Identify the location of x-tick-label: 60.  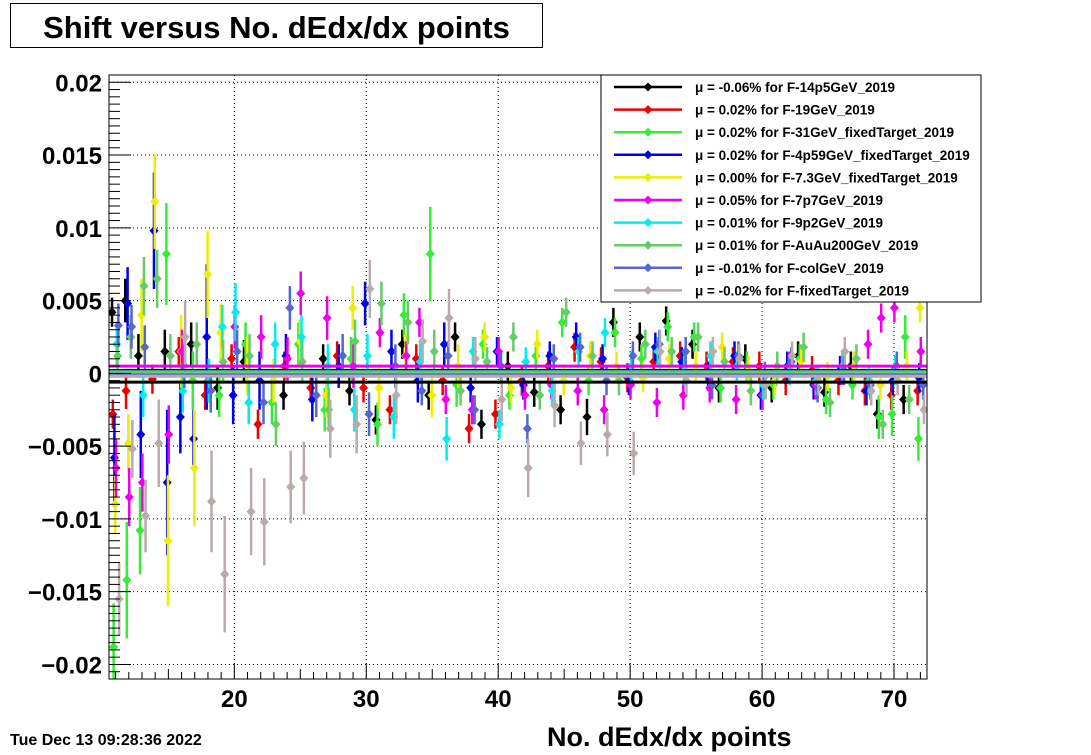
(762, 699).